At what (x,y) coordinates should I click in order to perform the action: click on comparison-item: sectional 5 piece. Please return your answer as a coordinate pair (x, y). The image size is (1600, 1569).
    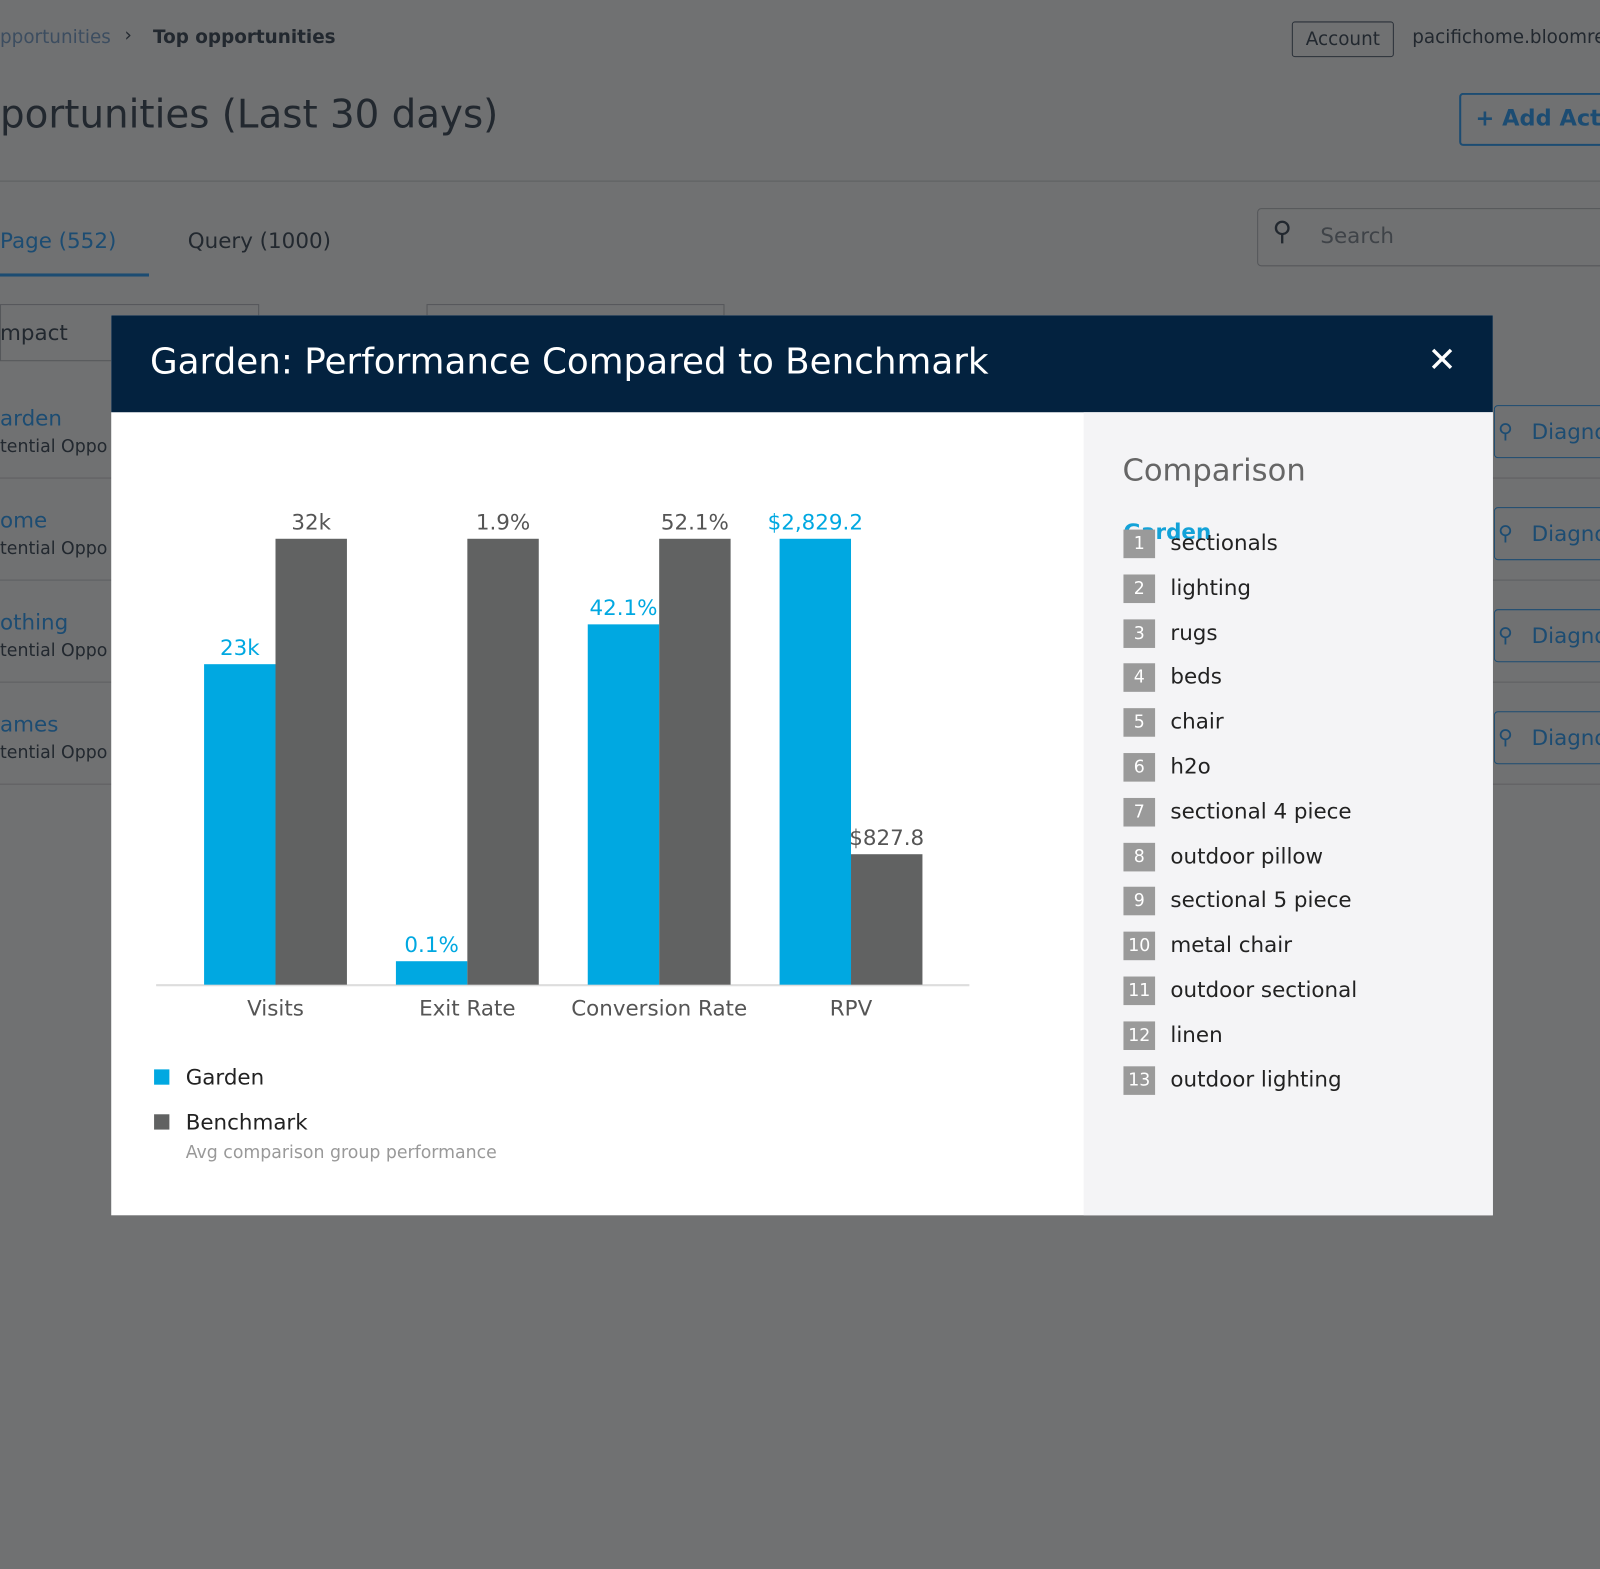
    Looking at the image, I should click on (1261, 900).